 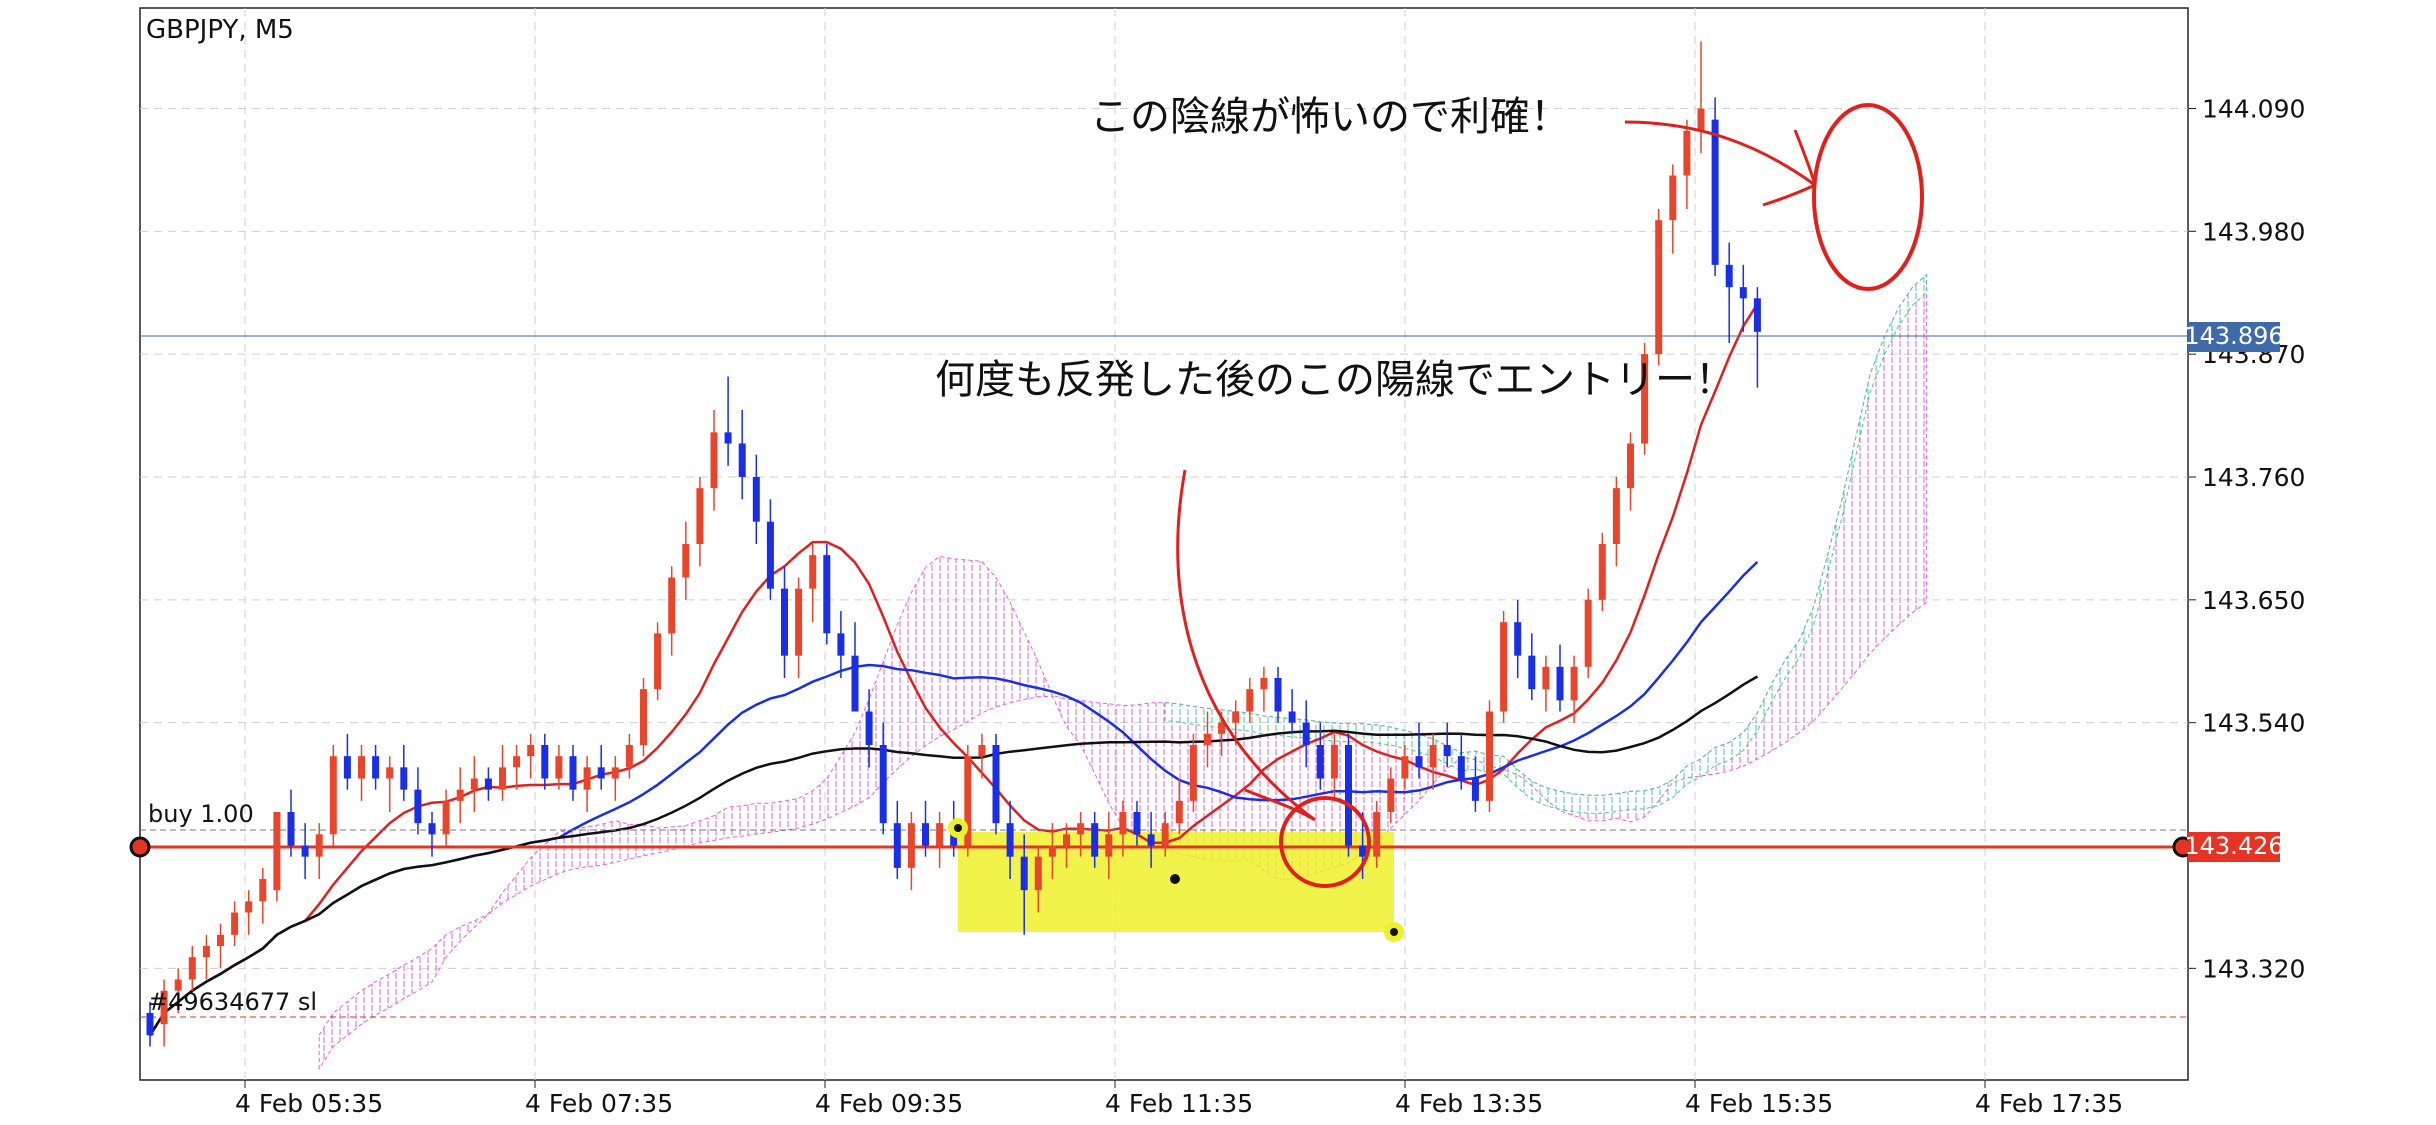 I want to click on x-tick-label: 4 Feb 11:35, so click(x=1179, y=1103).